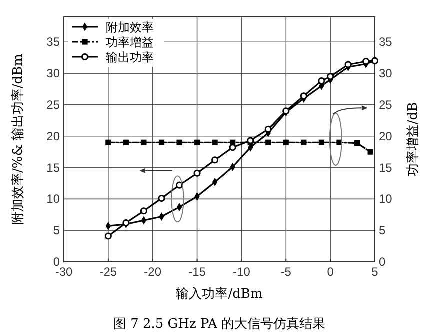 This screenshot has width=439, height=336. I want to click on y2-tick-label: 30, so click(386, 73).